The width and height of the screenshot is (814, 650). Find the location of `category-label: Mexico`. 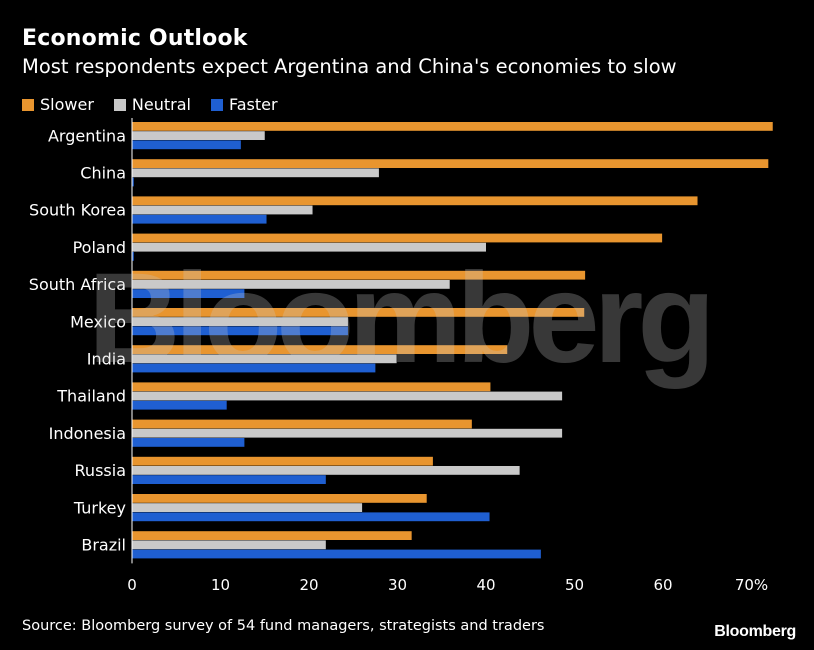

category-label: Mexico is located at coordinates (98, 321).